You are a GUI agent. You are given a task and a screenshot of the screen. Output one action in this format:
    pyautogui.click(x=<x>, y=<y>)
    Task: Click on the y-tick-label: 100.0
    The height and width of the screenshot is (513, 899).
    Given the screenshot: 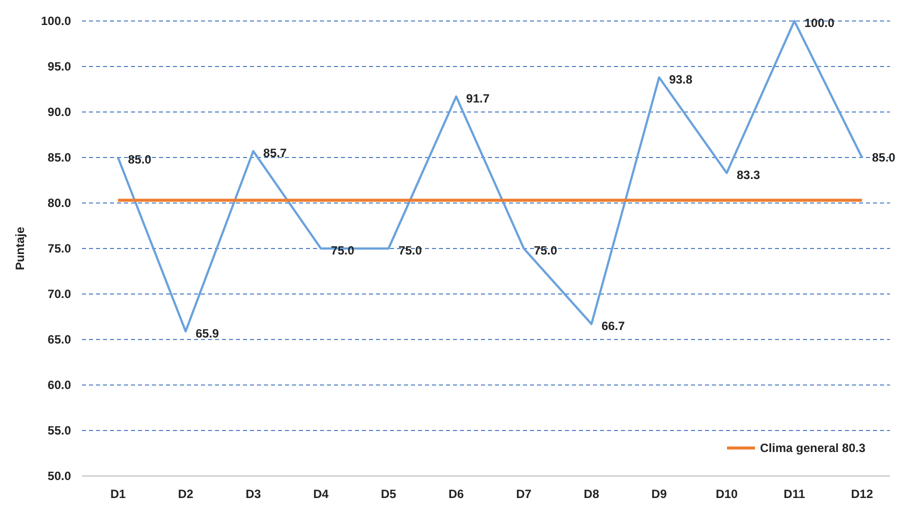 What is the action you would take?
    pyautogui.click(x=56, y=21)
    